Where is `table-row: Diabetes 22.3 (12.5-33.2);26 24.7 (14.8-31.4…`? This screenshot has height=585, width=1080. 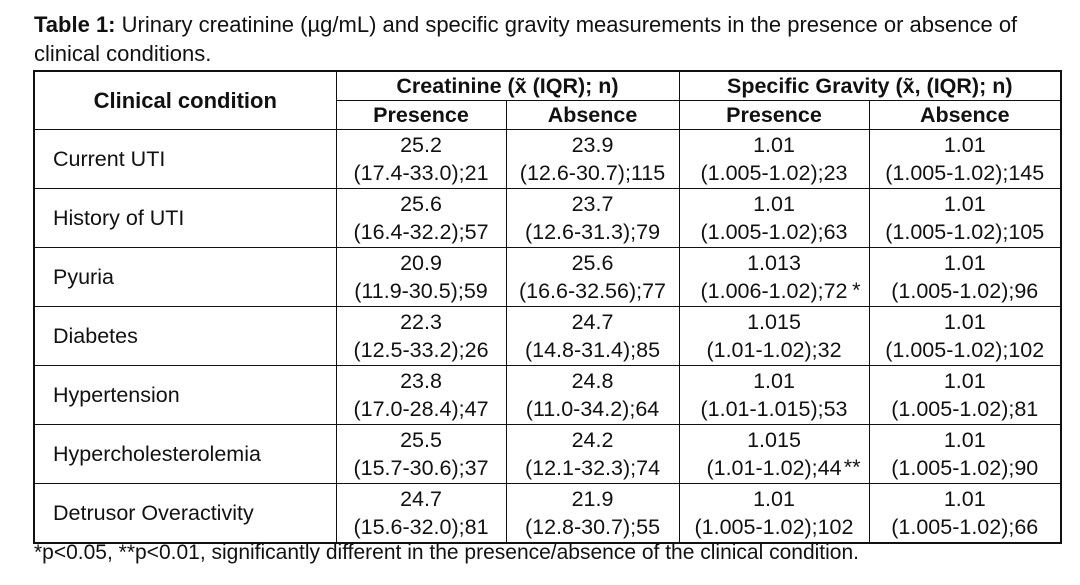 table-row: Diabetes 22.3 (12.5-33.2);26 24.7 (14.8-31.4… is located at coordinates (547, 336).